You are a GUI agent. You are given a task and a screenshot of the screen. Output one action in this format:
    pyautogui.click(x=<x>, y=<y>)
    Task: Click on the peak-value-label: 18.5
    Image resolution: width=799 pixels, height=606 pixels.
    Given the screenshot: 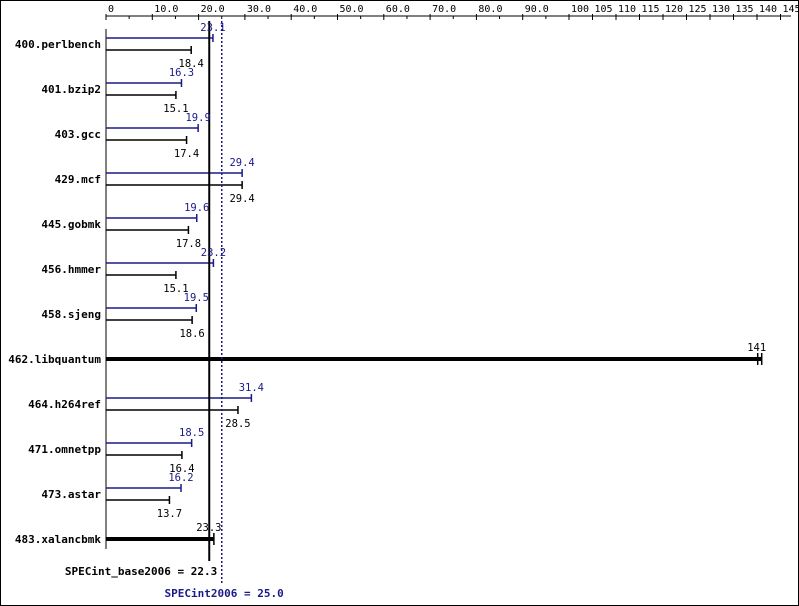 What is the action you would take?
    pyautogui.click(x=191, y=433)
    